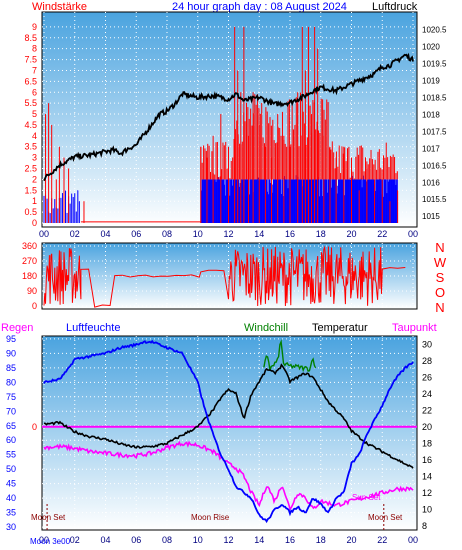  I want to click on wind-strength-tick-label: 0.5, so click(30, 212).